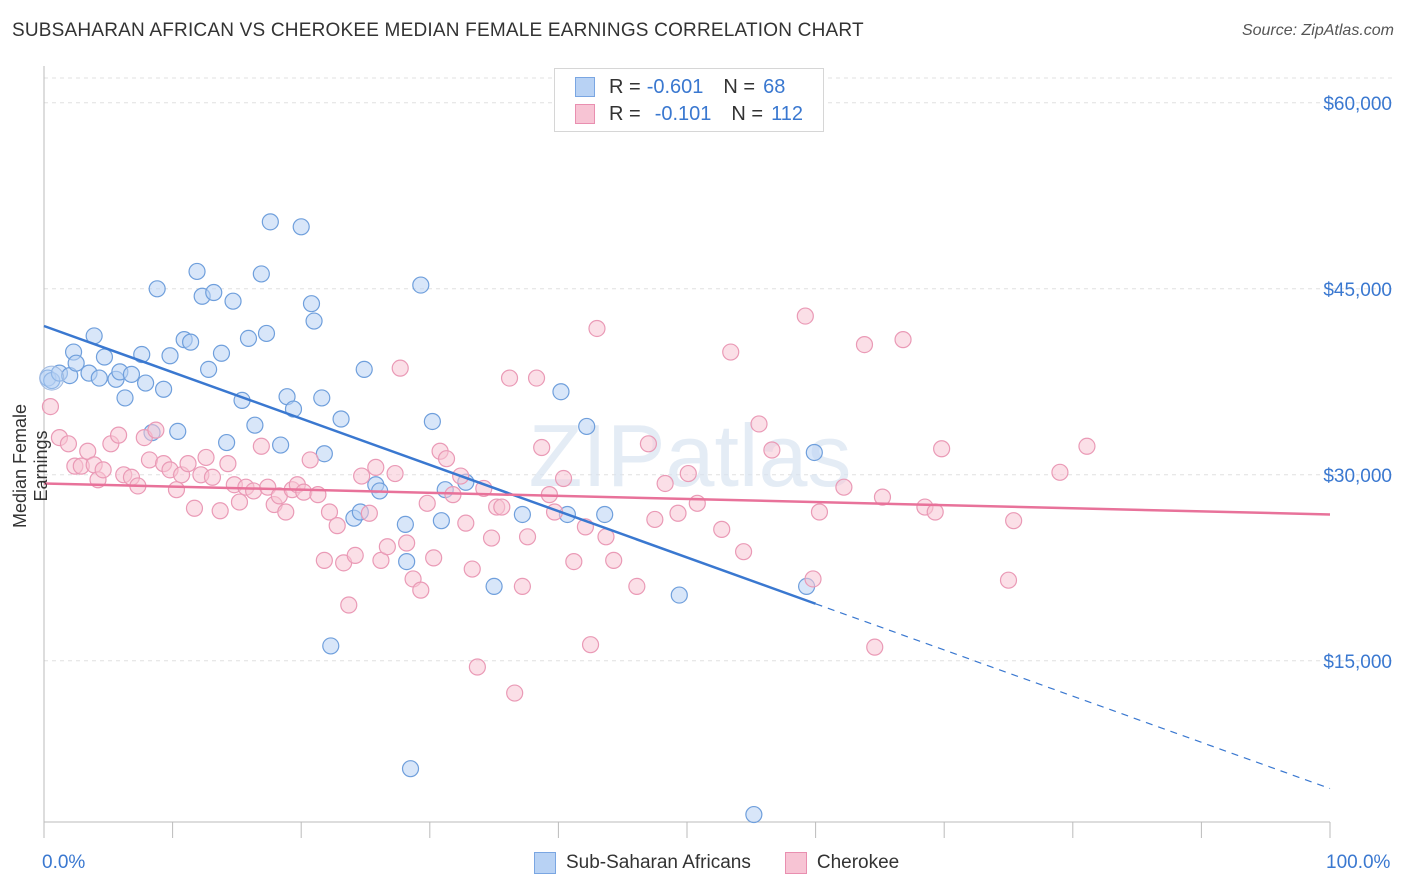 This screenshot has width=1406, height=892. I want to click on legend-row-cherokee: R = -0.101 N = 112, so click(689, 114).